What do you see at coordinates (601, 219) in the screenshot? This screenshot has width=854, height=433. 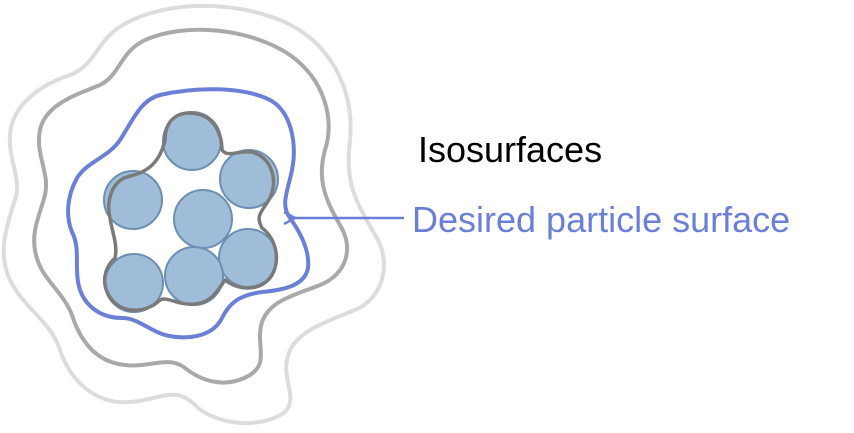 I see `desired-particle-surface-label: Desired particle surface` at bounding box center [601, 219].